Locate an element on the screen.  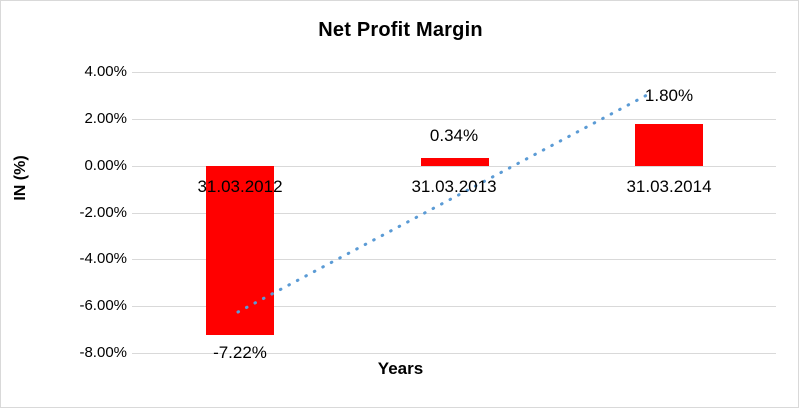
data-label-31-03-2012: -7.22% is located at coordinates (240, 352).